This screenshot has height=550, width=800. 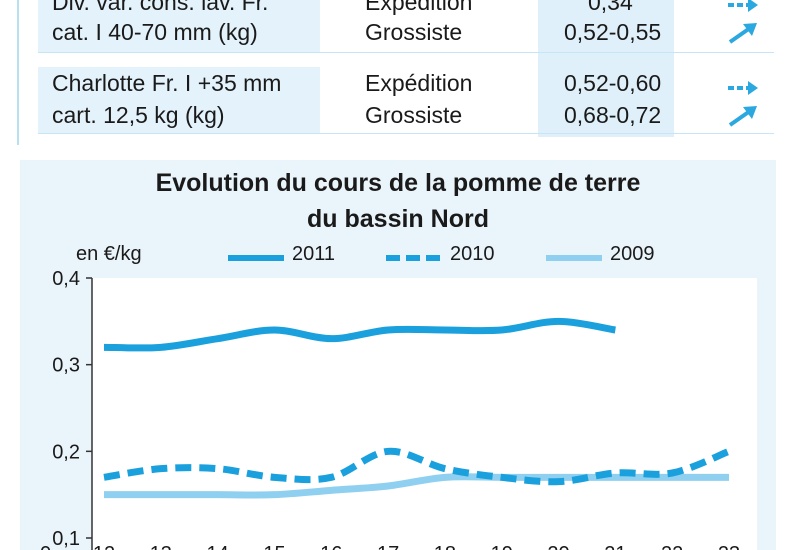 What do you see at coordinates (161, 546) in the screenshot?
I see `x-tick-label: 13` at bounding box center [161, 546].